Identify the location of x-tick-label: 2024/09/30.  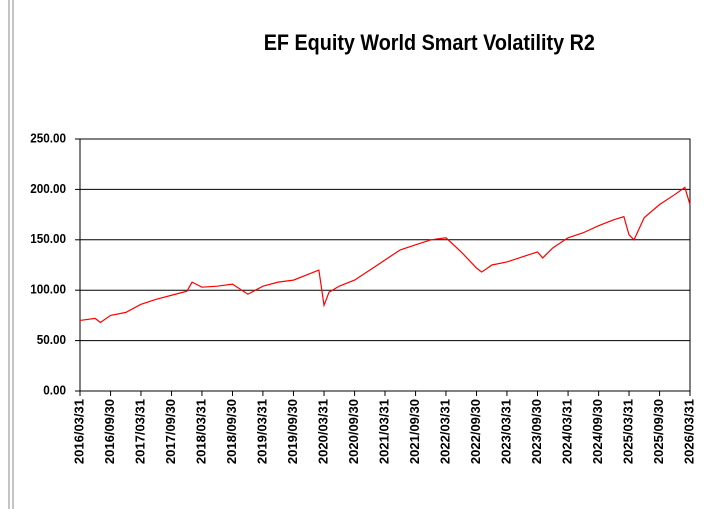
(597, 431).